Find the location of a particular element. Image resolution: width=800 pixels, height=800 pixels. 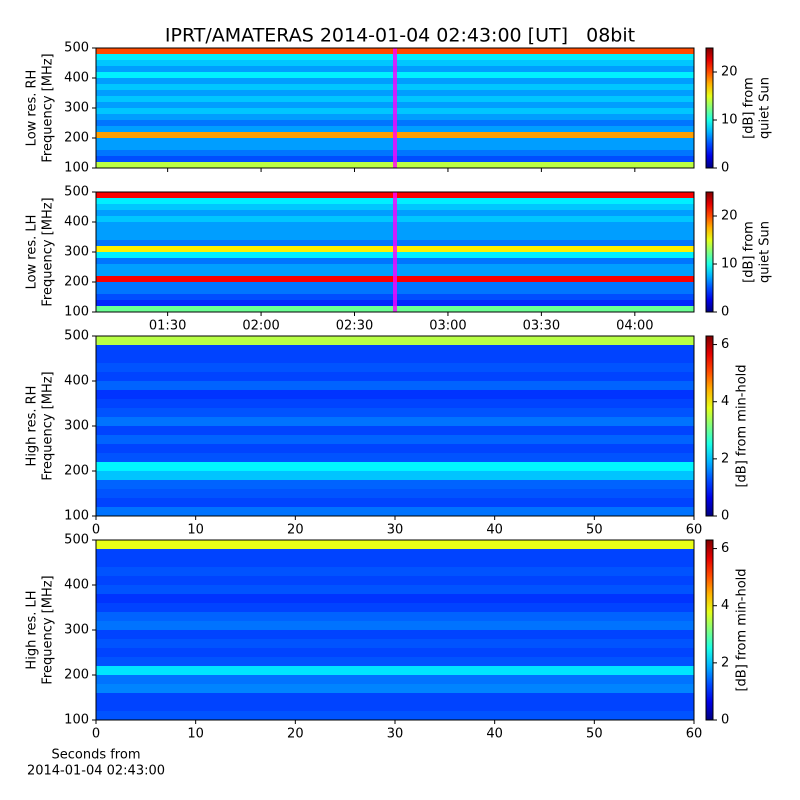

colorbar-tick-label: 10 is located at coordinates (729, 264).